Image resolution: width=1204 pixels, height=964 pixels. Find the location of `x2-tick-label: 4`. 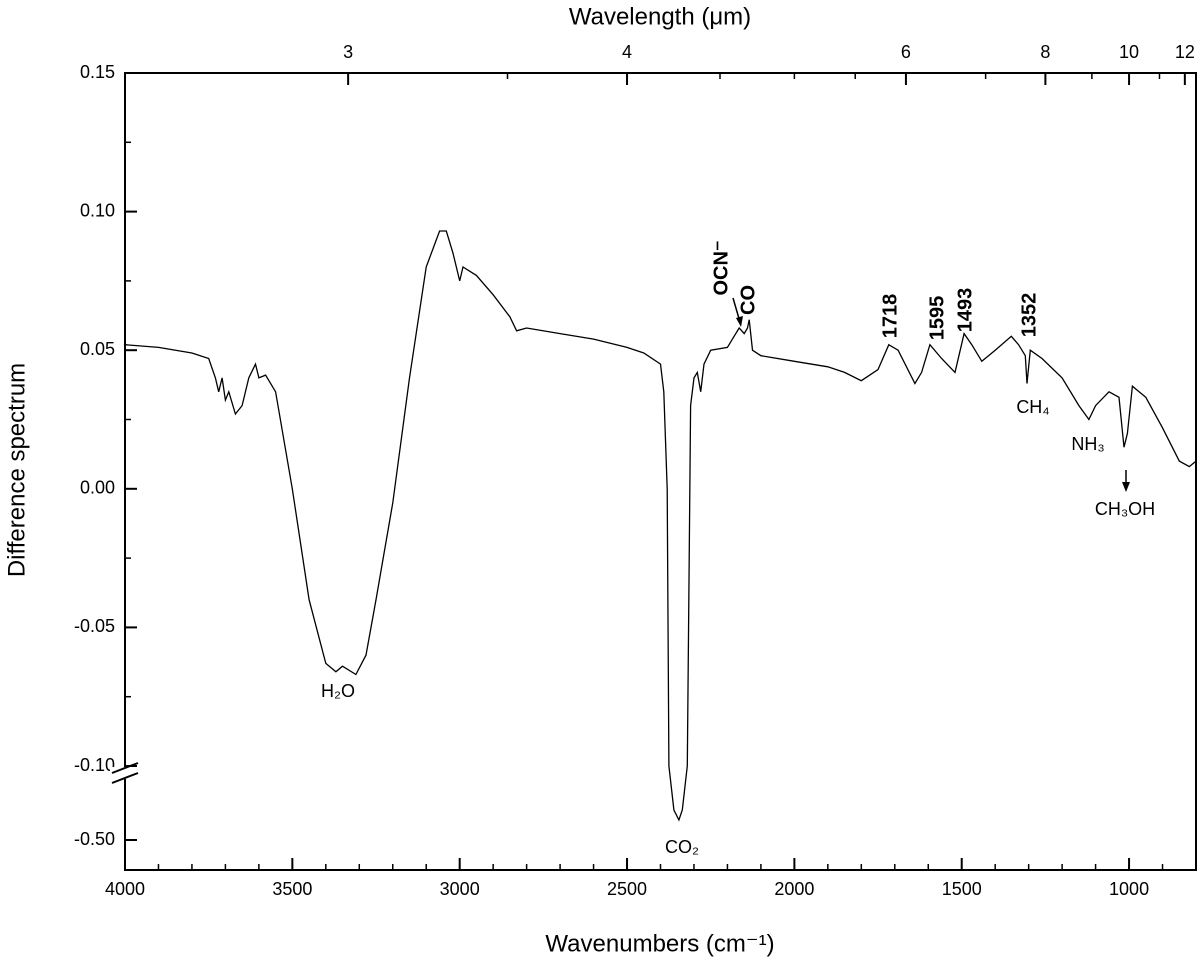

x2-tick-label: 4 is located at coordinates (627, 52).